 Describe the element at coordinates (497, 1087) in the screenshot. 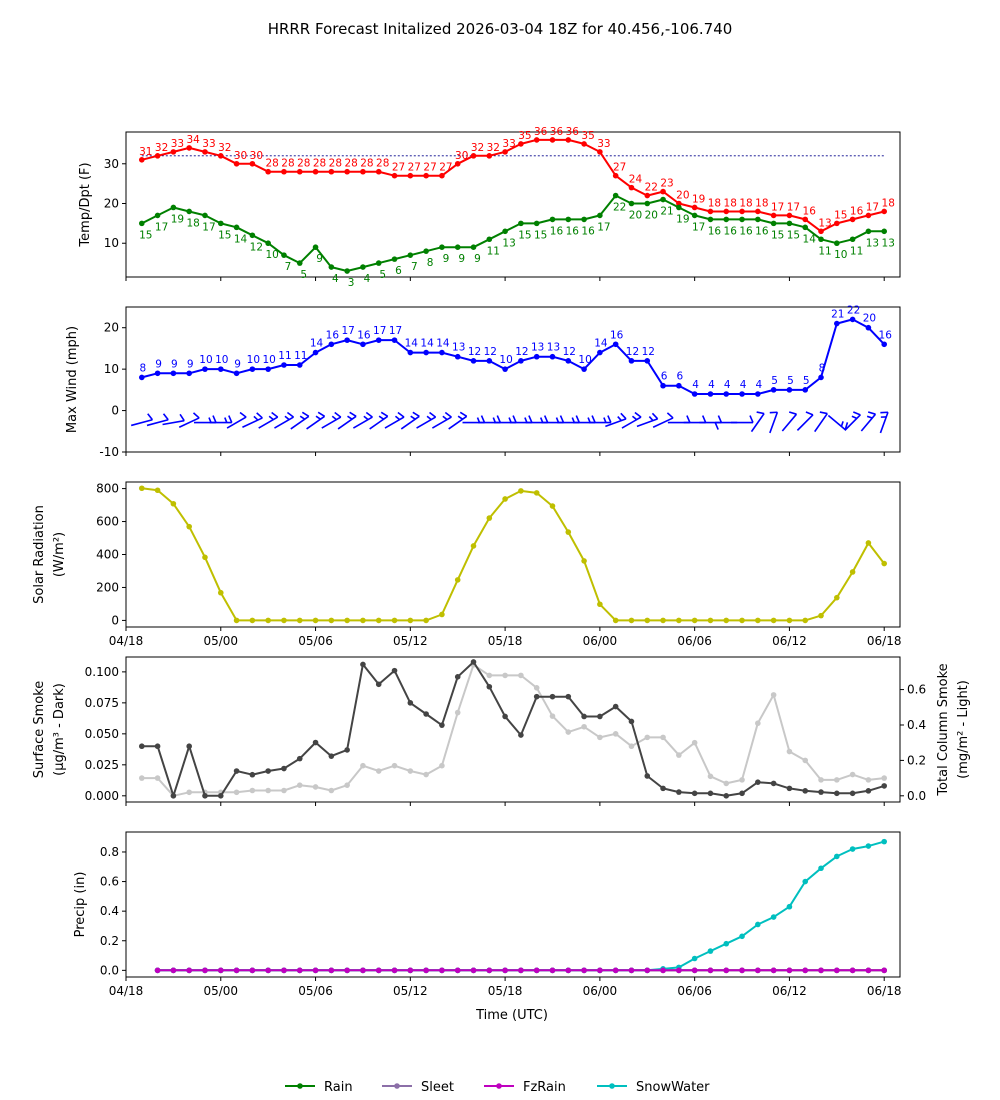

I see `legend: Rain Sleet FzRain SnowWater` at that location.